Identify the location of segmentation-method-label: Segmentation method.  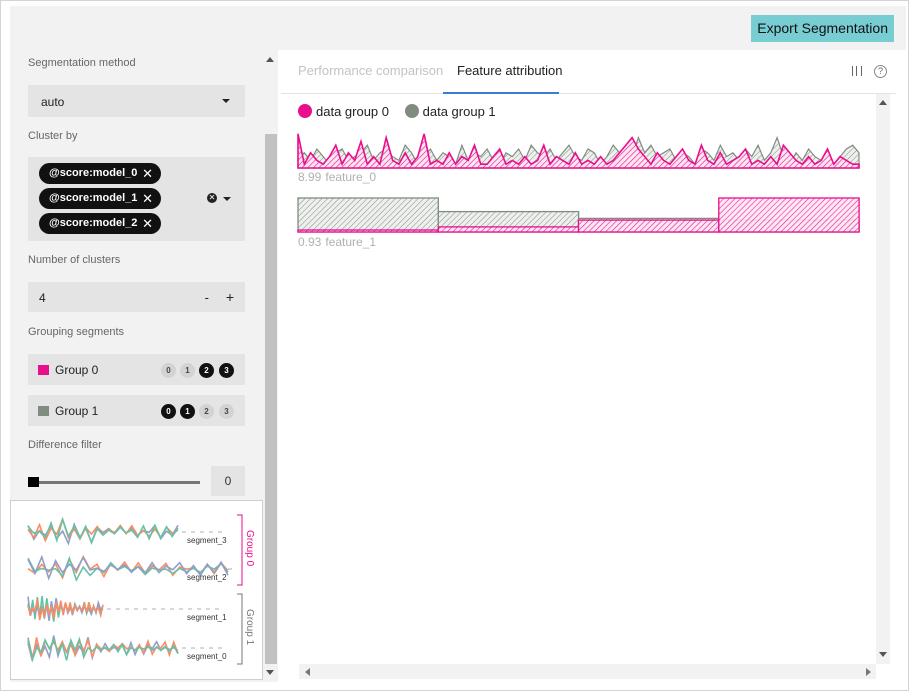
(82, 63).